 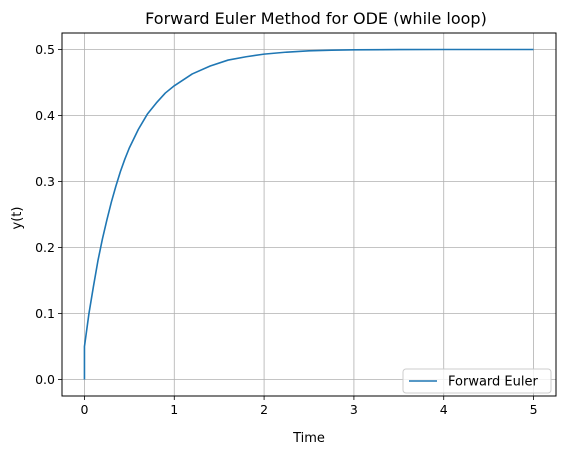 What do you see at coordinates (45, 247) in the screenshot?
I see `y-tick-label: 0.2` at bounding box center [45, 247].